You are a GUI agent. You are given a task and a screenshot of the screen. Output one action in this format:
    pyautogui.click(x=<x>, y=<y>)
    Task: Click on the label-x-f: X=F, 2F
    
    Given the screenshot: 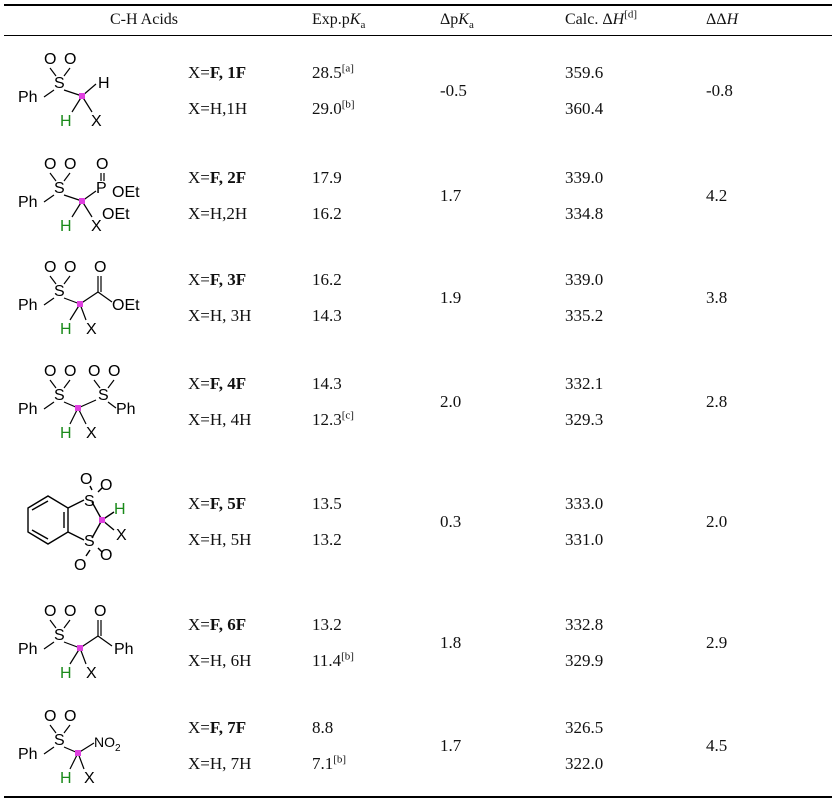 What is the action you would take?
    pyautogui.click(x=217, y=177)
    